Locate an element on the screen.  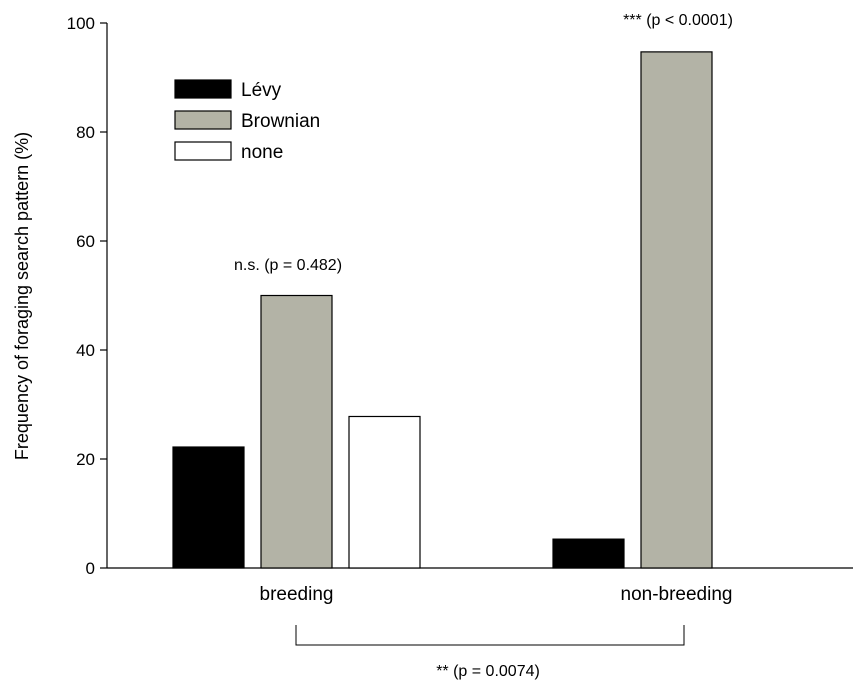
legend-label: Lévy is located at coordinates (261, 90).